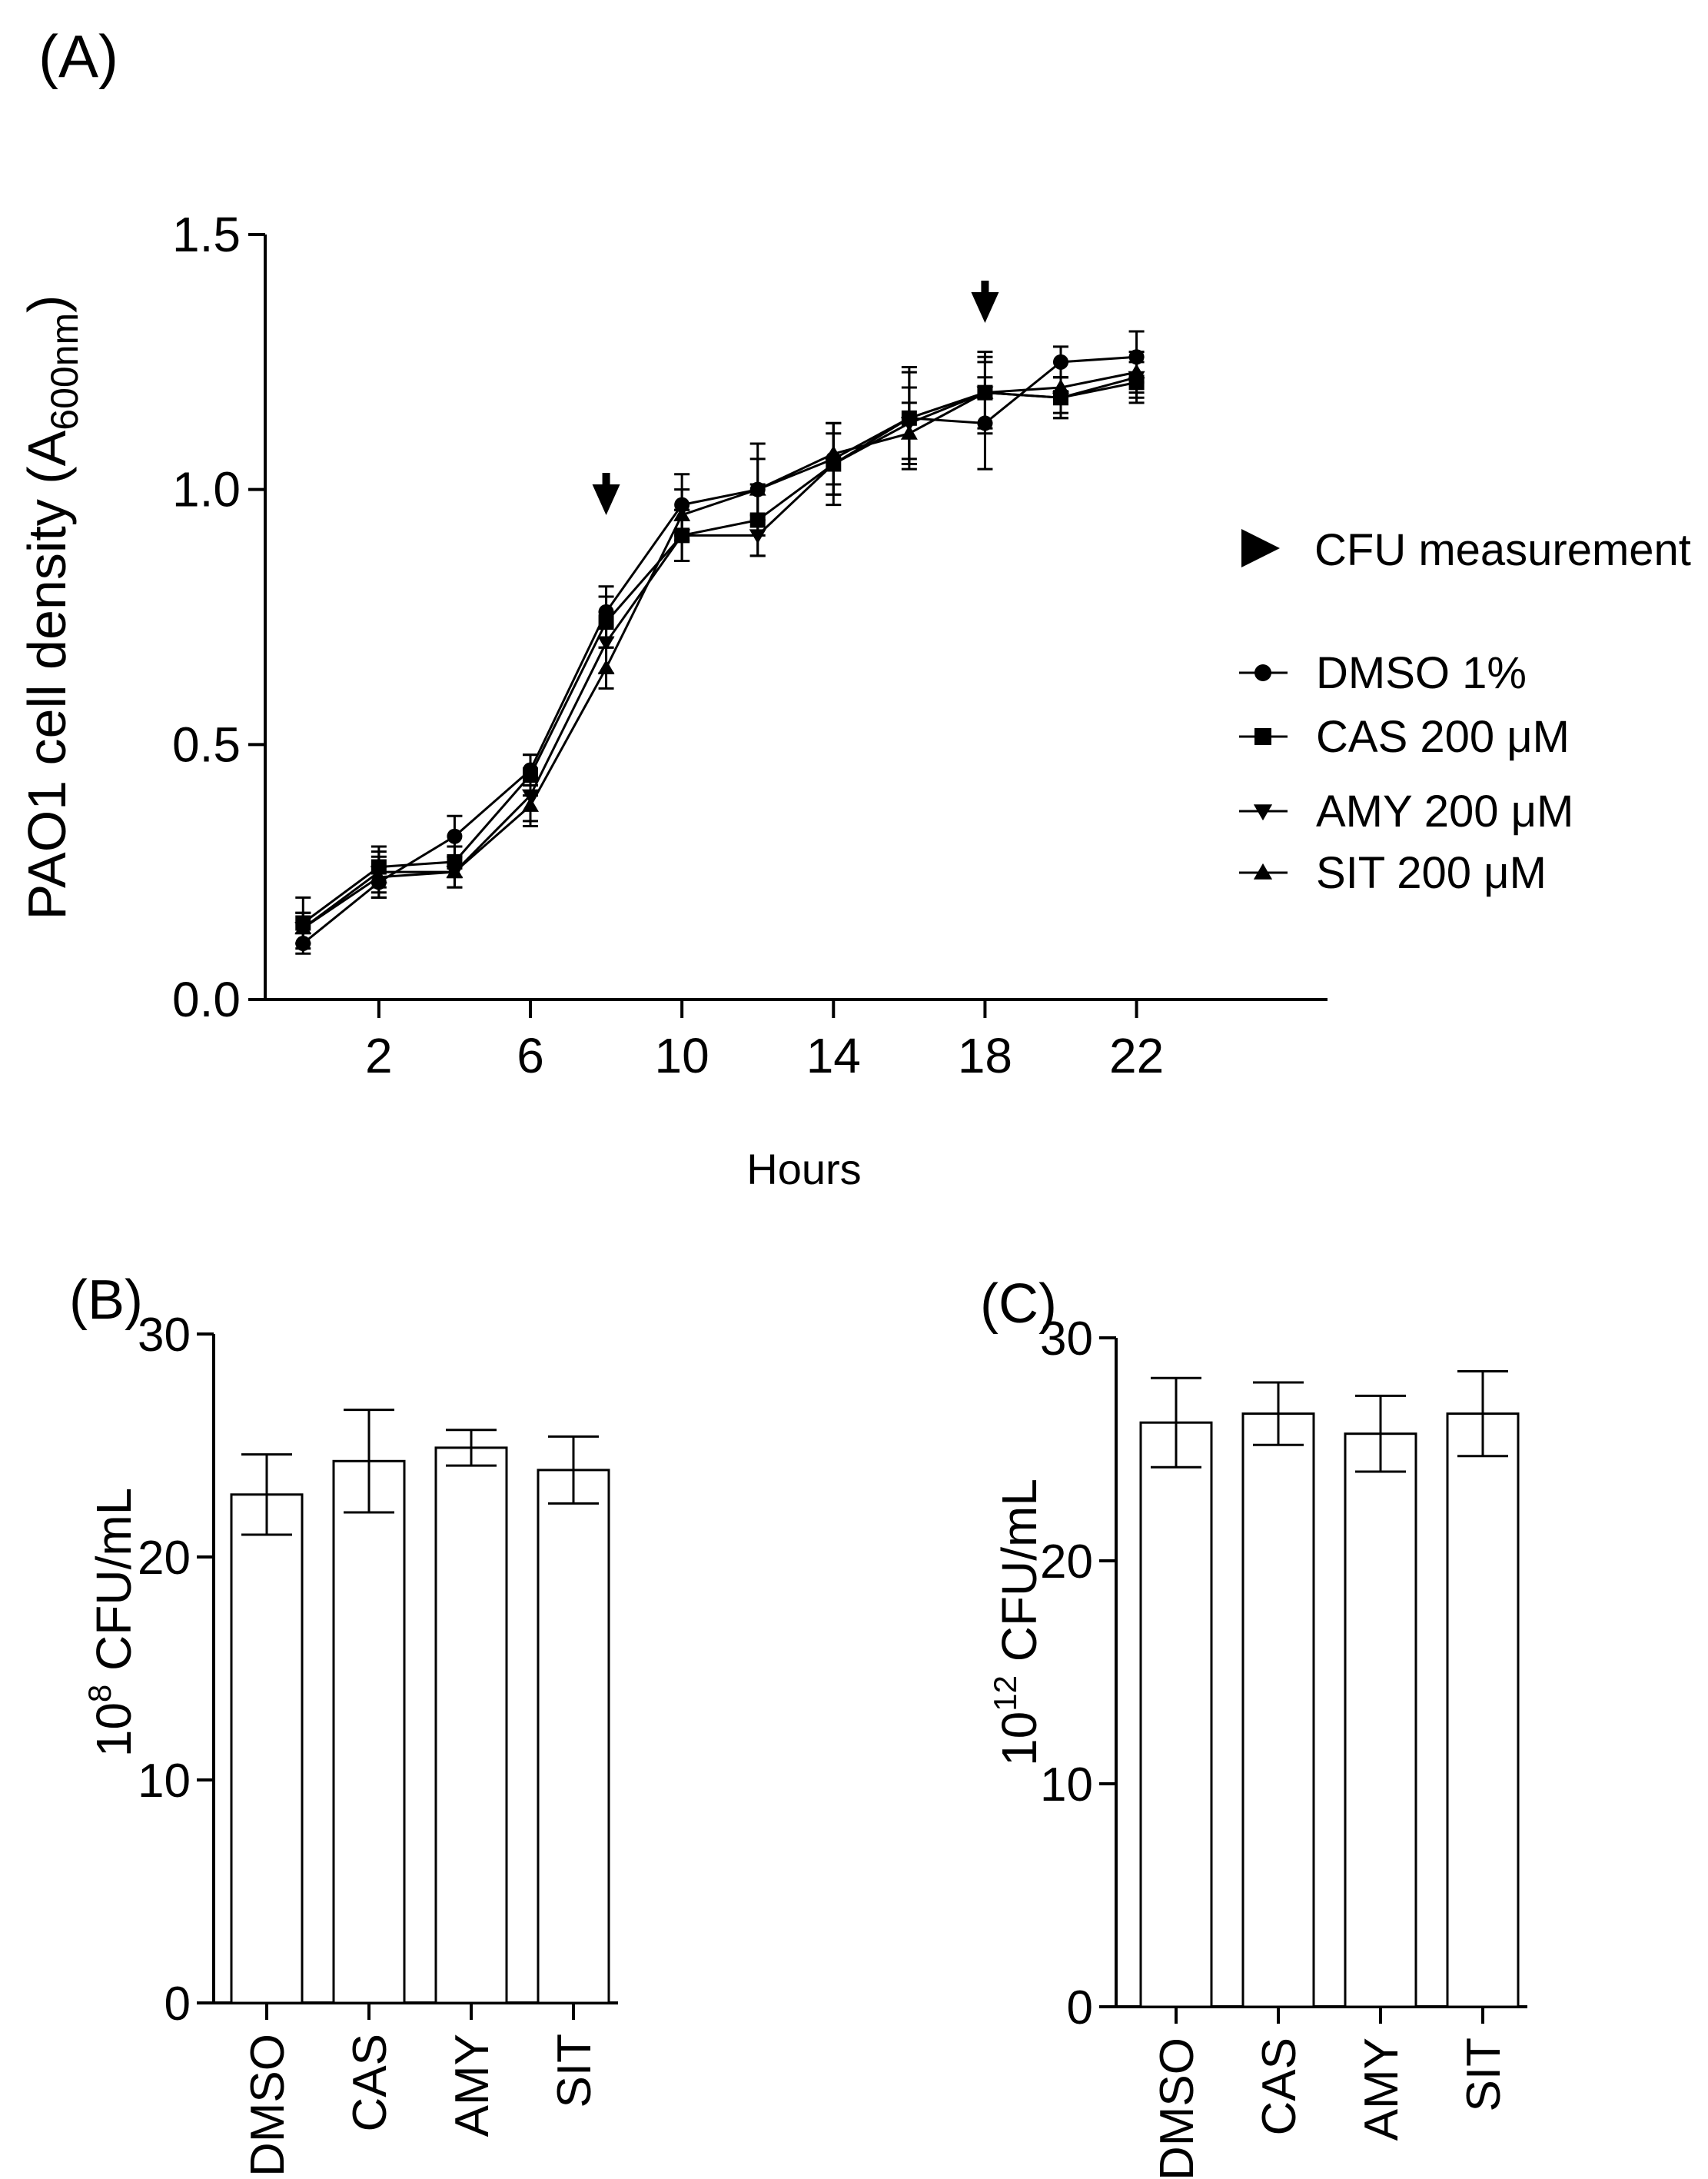  What do you see at coordinates (206, 489) in the screenshot?
I see `y-tick-label: 1.0` at bounding box center [206, 489].